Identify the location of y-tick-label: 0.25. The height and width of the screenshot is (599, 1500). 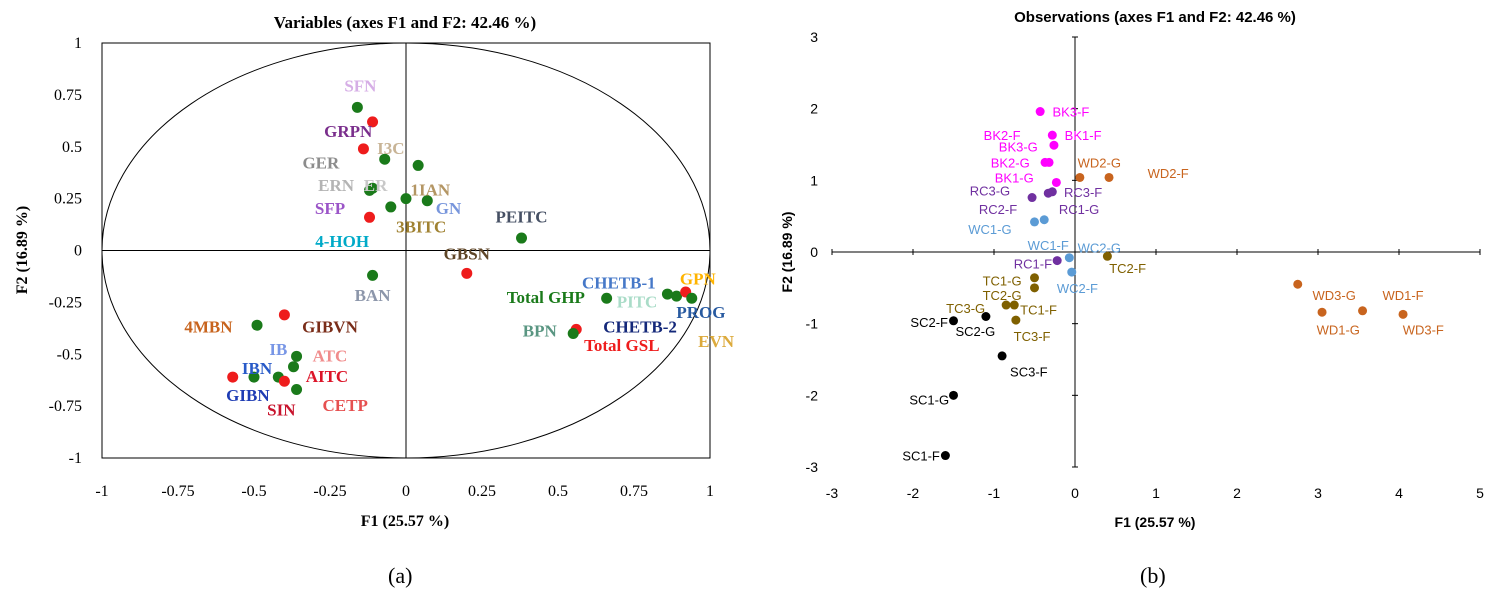
(68, 199).